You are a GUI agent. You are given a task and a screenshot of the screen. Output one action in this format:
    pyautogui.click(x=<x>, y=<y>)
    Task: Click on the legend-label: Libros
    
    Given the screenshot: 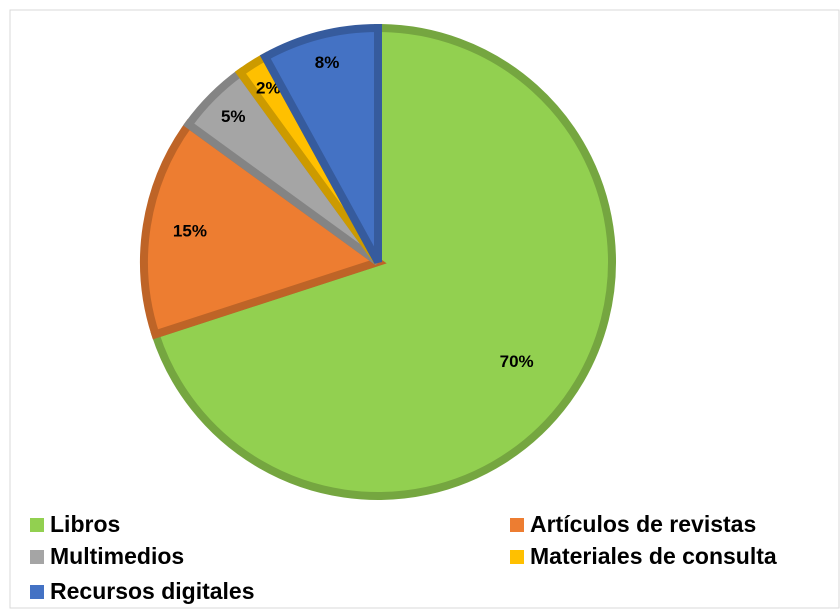 What is the action you would take?
    pyautogui.click(x=85, y=524)
    